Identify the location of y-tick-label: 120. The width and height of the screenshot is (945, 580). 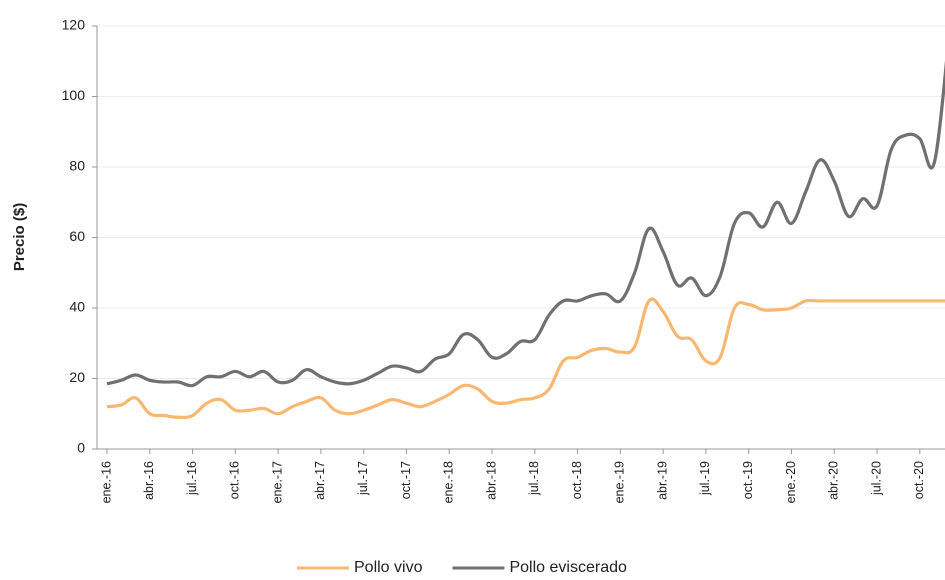
(74, 25).